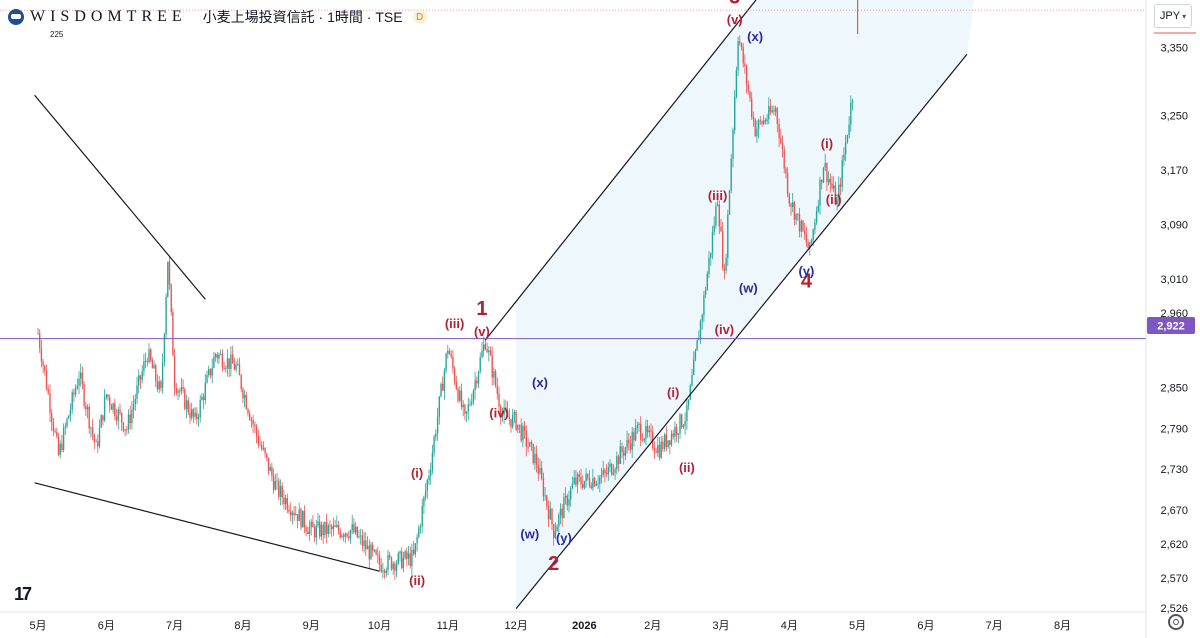 Image resolution: width=1200 pixels, height=638 pixels. What do you see at coordinates (417, 472) in the screenshot?
I see `wave-label-minor: (i)` at bounding box center [417, 472].